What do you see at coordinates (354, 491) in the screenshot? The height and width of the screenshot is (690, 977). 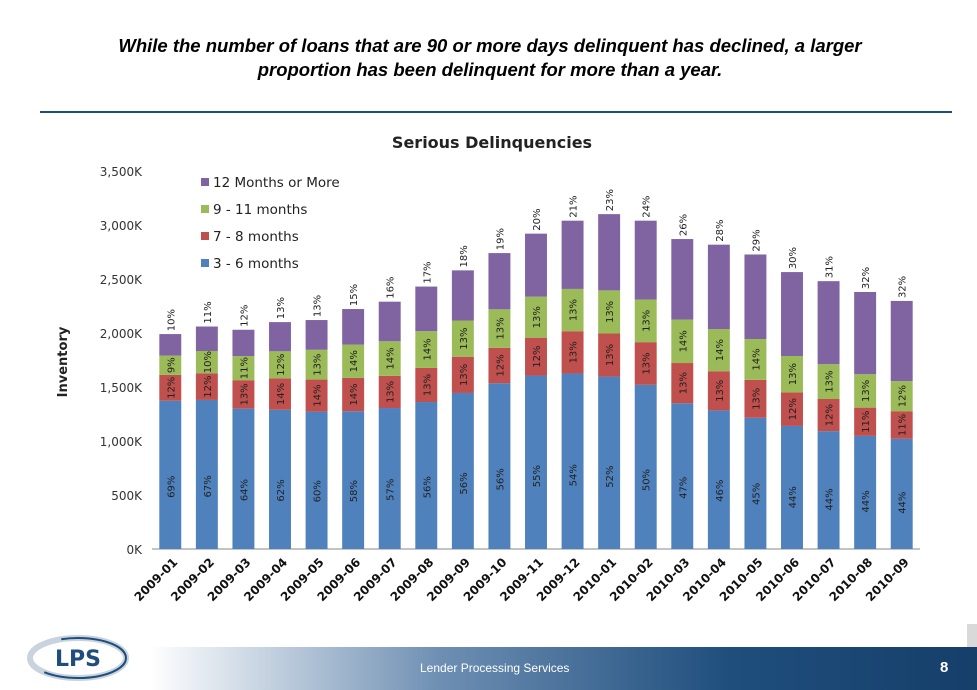 I see `bar-value-label: 58%` at bounding box center [354, 491].